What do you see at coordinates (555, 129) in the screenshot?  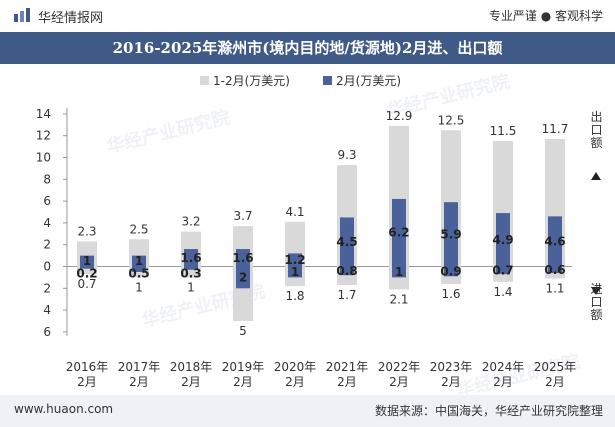 I see `data-label-cumulative-export: 11.7` at bounding box center [555, 129].